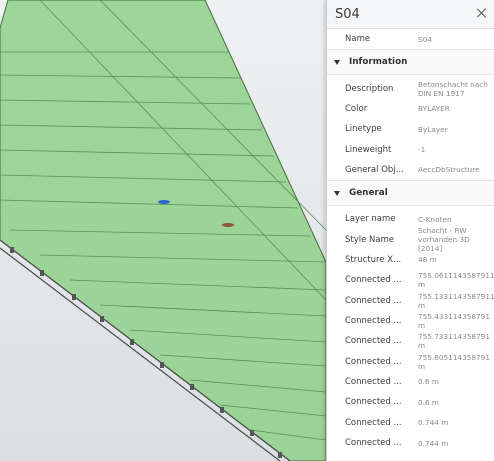  What do you see at coordinates (410, 300) in the screenshot?
I see `property-row: Connected ... 755.1331143587911 m` at bounding box center [410, 300].